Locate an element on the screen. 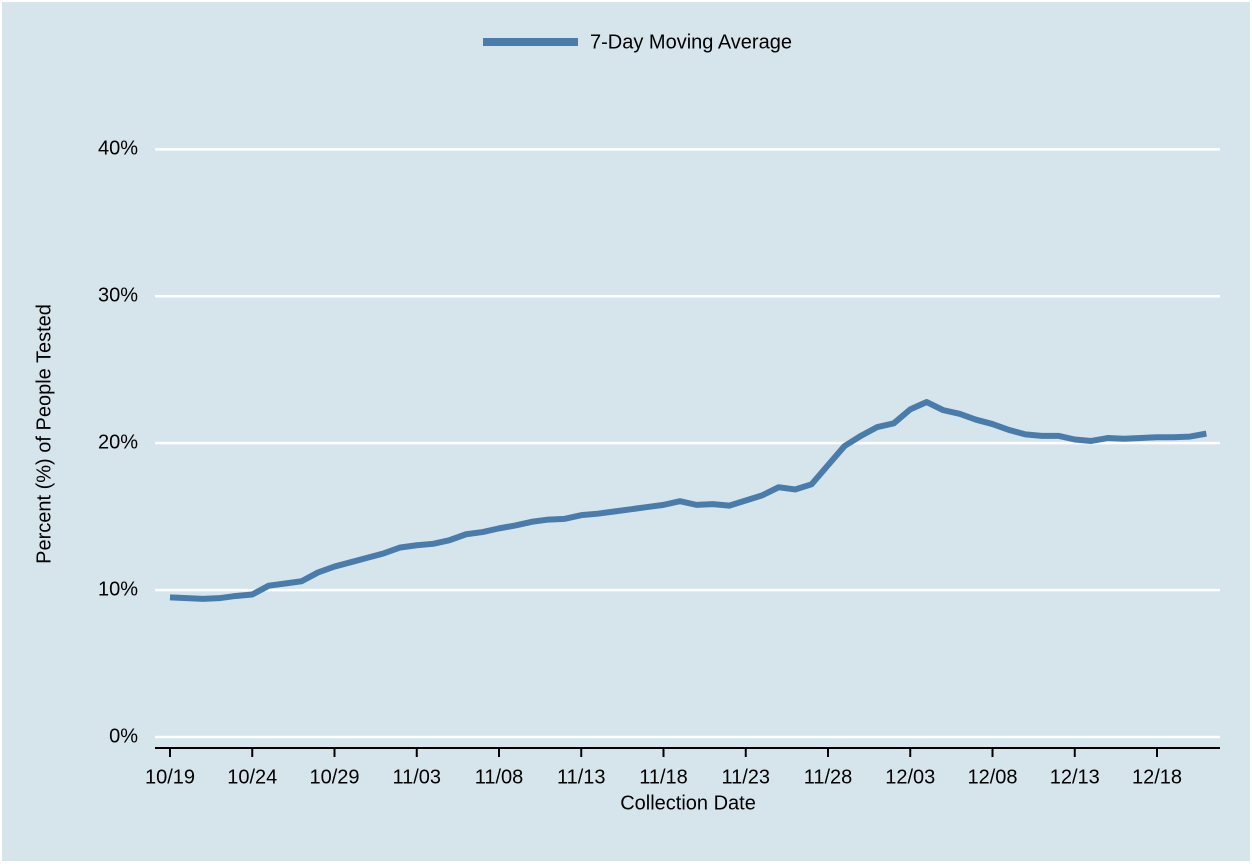 The width and height of the screenshot is (1252, 868). x-tick-label: 11/18 is located at coordinates (663, 777).